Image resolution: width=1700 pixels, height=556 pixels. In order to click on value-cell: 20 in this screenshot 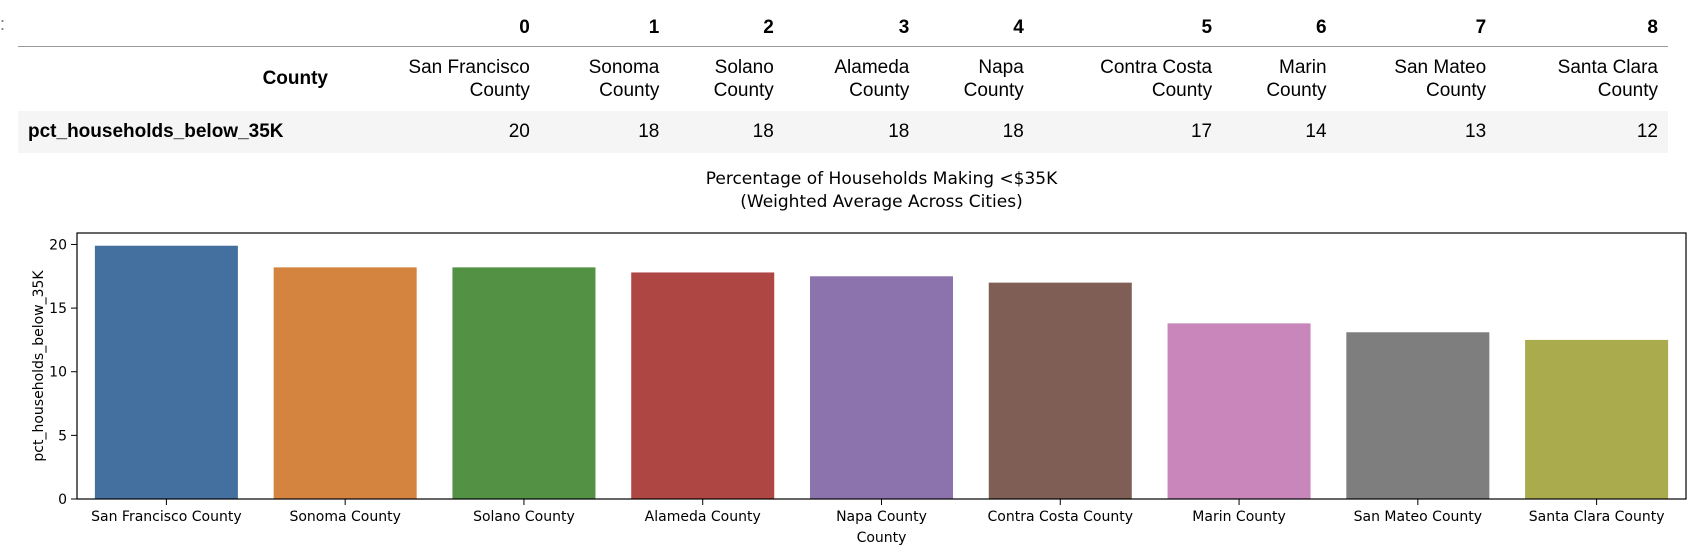, I will do `click(519, 131)`.